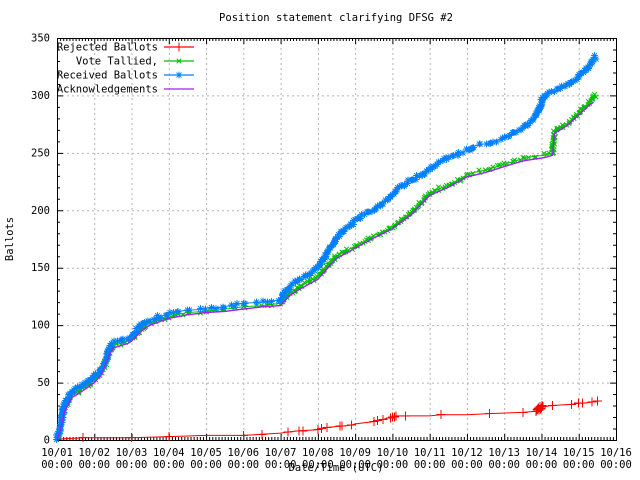  Describe the element at coordinates (244, 453) in the screenshot. I see `x-tick-label: 10/06` at that location.